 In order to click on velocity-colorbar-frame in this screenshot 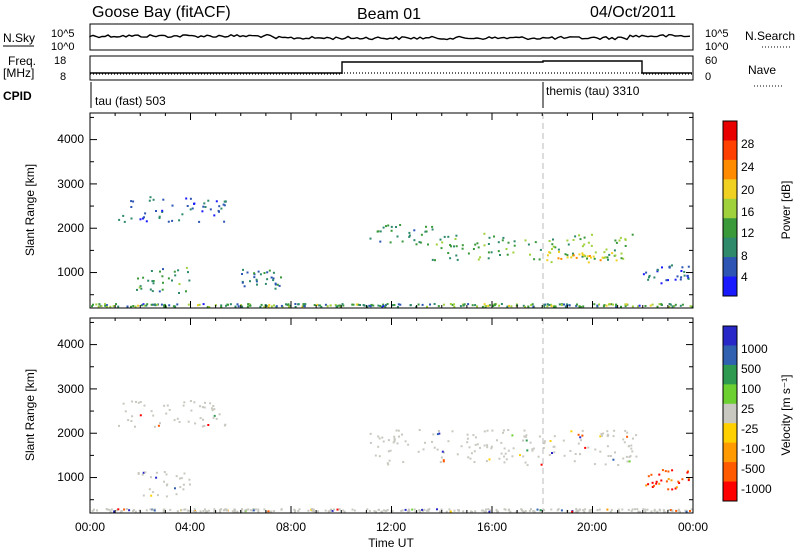, I will do `click(730, 413)`.